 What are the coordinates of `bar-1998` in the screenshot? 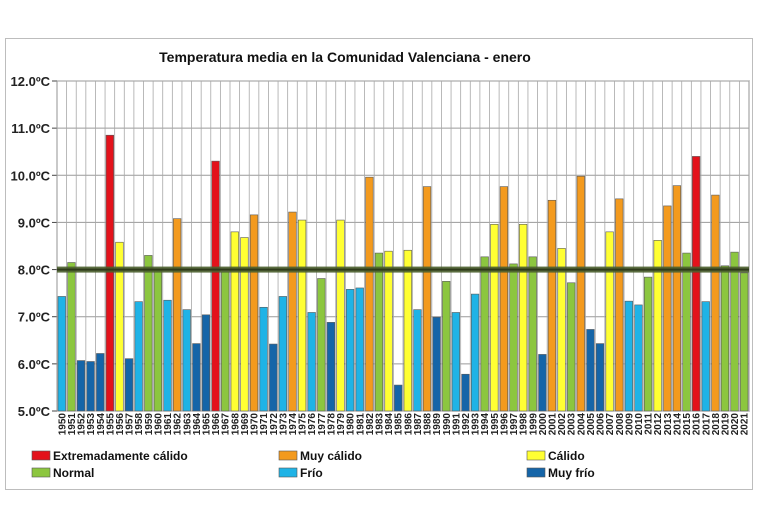 It's located at (523, 318).